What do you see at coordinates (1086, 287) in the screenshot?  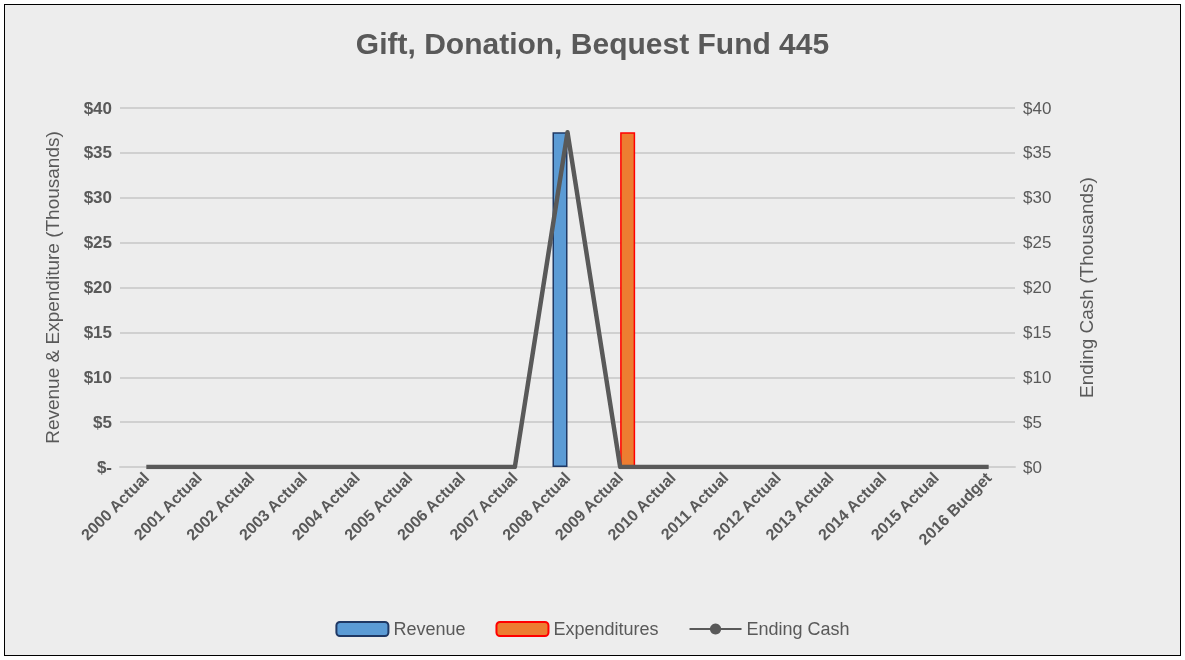 I see `y2-axis-title: Ending Cash (Thousands)` at bounding box center [1086, 287].